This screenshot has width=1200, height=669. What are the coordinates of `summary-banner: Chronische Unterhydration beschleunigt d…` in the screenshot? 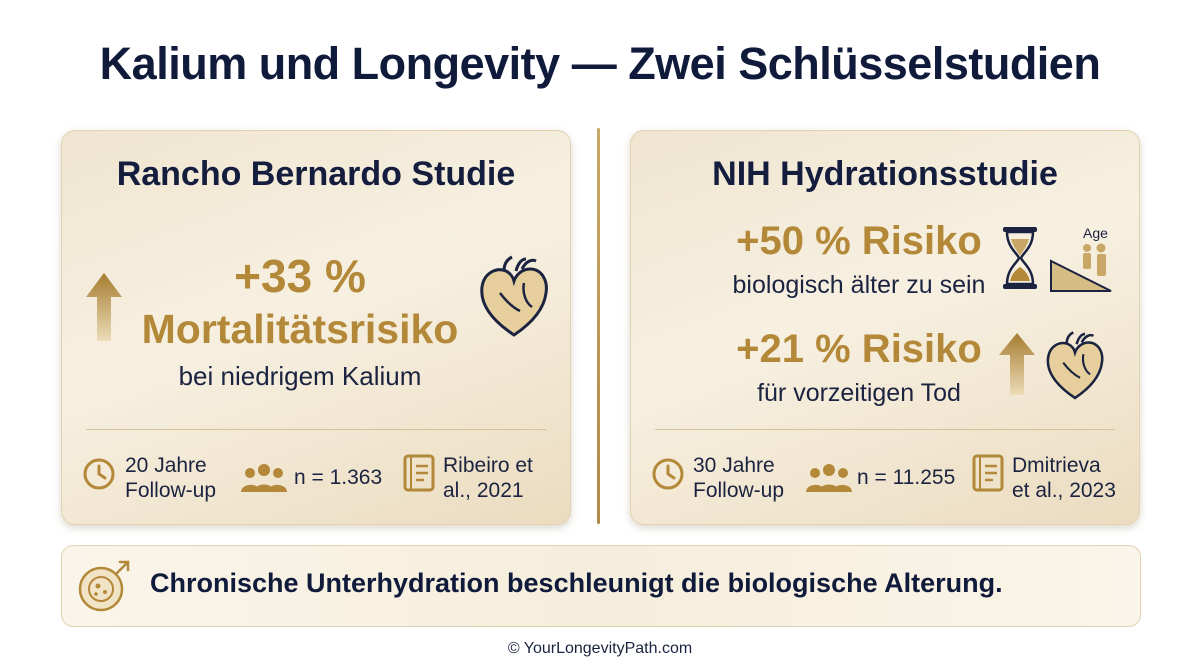 It's located at (601, 586).